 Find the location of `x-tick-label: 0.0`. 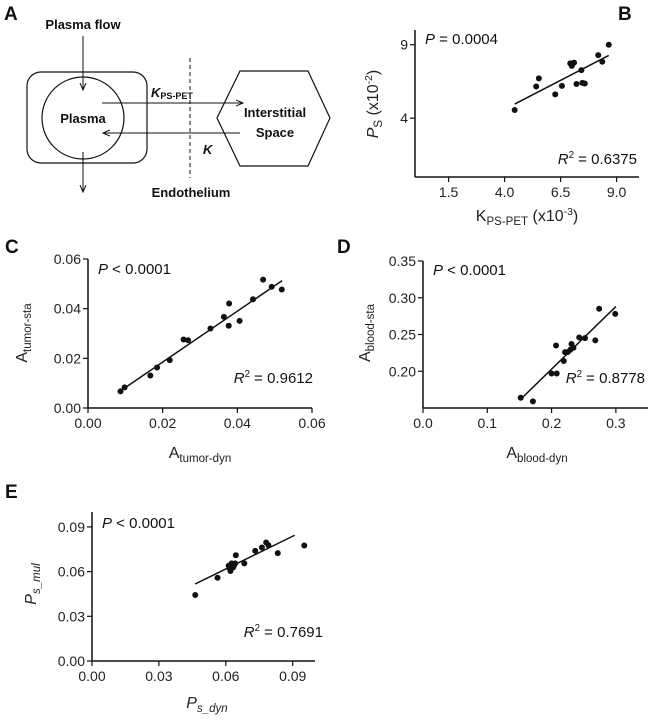

x-tick-label: 0.0 is located at coordinates (423, 423).